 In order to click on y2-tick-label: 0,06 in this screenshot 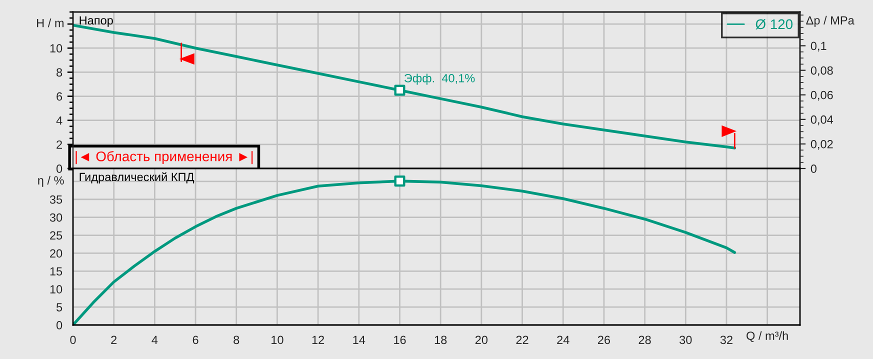, I will do `click(821, 95)`.